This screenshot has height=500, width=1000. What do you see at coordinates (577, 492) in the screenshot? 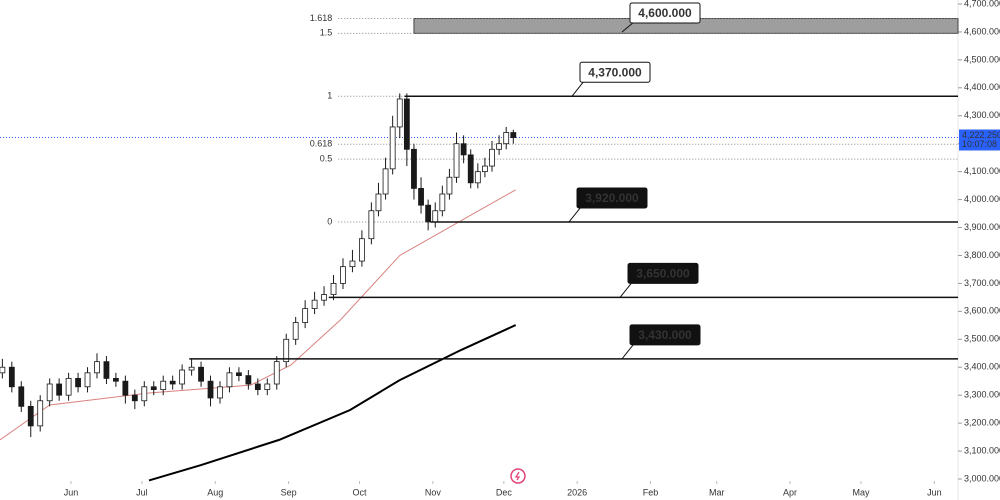
I see `x-tick-label: 2026` at bounding box center [577, 492].